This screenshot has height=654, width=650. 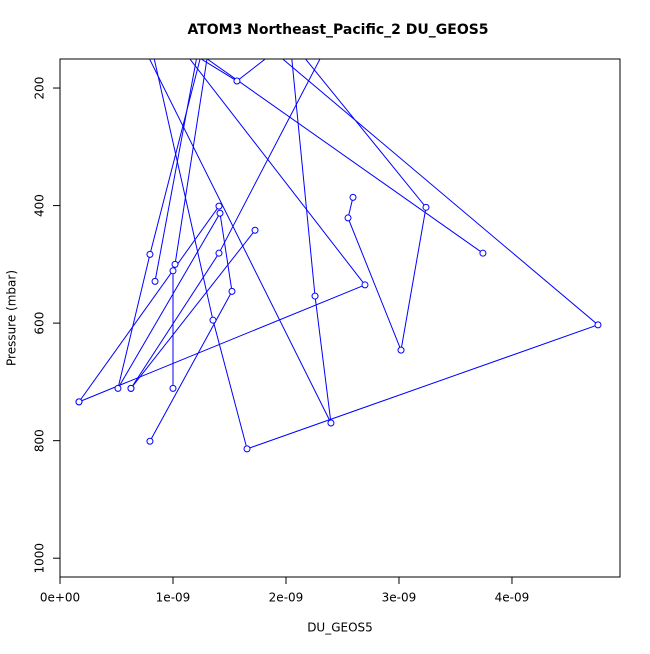 I want to click on x-tick-label: 1e-09, so click(x=173, y=598).